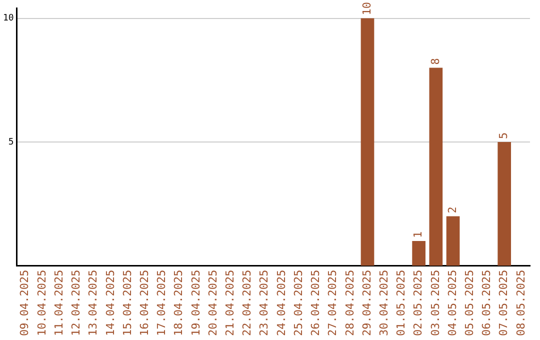  Describe the element at coordinates (452, 210) in the screenshot. I see `data-label: 2` at that location.